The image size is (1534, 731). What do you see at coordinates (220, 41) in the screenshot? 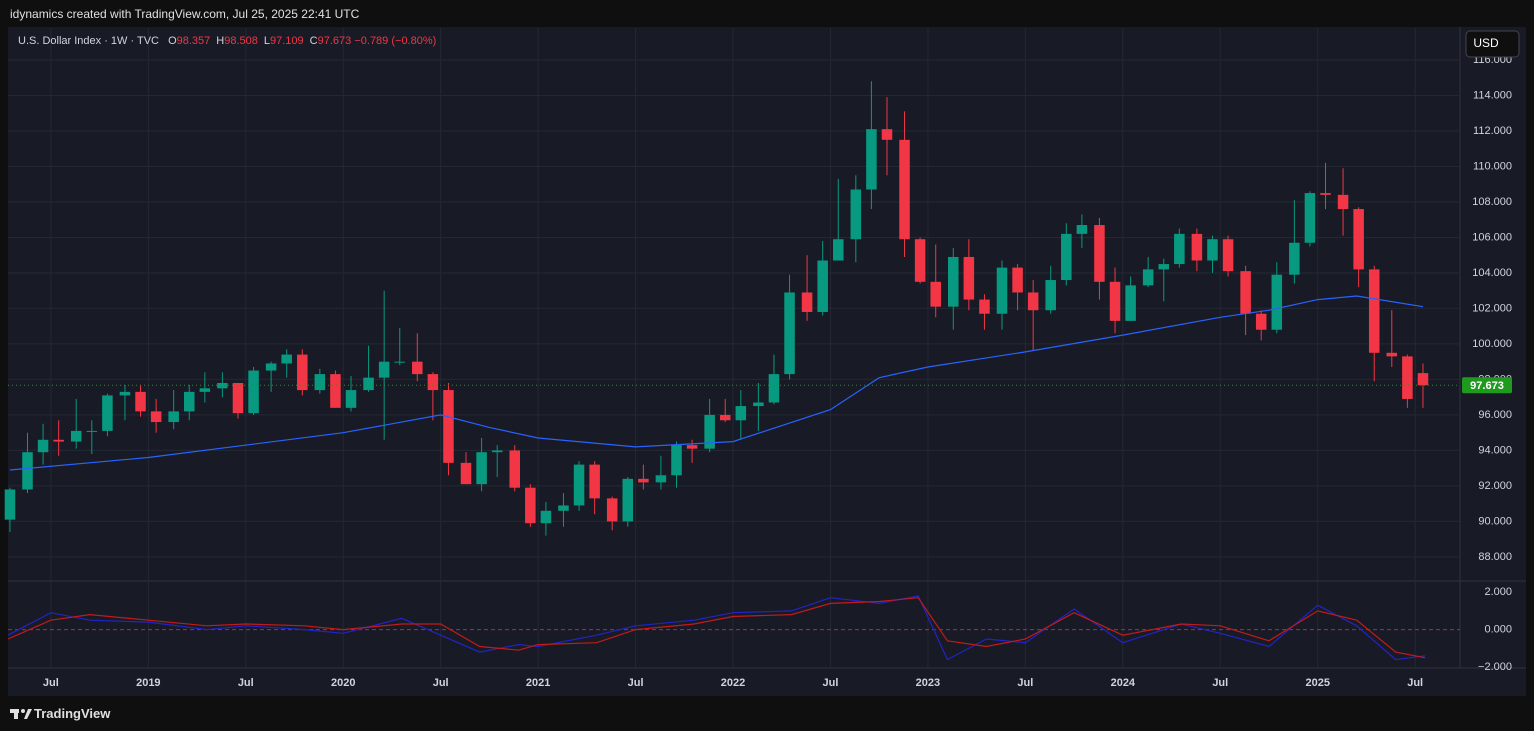
I see `legend-key: H` at bounding box center [220, 41].